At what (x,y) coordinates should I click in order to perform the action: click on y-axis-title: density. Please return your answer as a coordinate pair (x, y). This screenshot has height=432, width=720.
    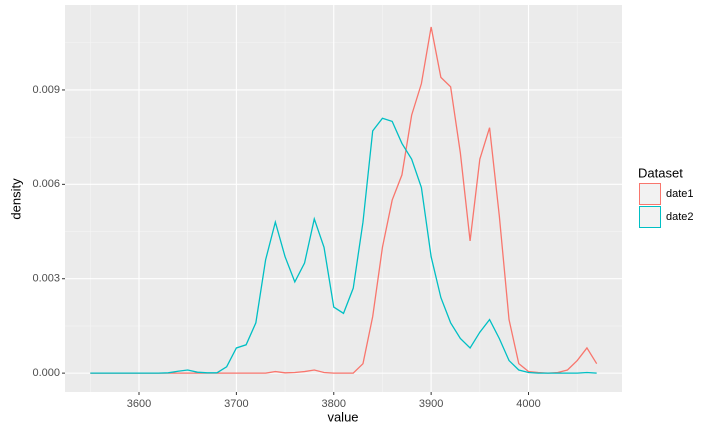
    Looking at the image, I should click on (15, 199).